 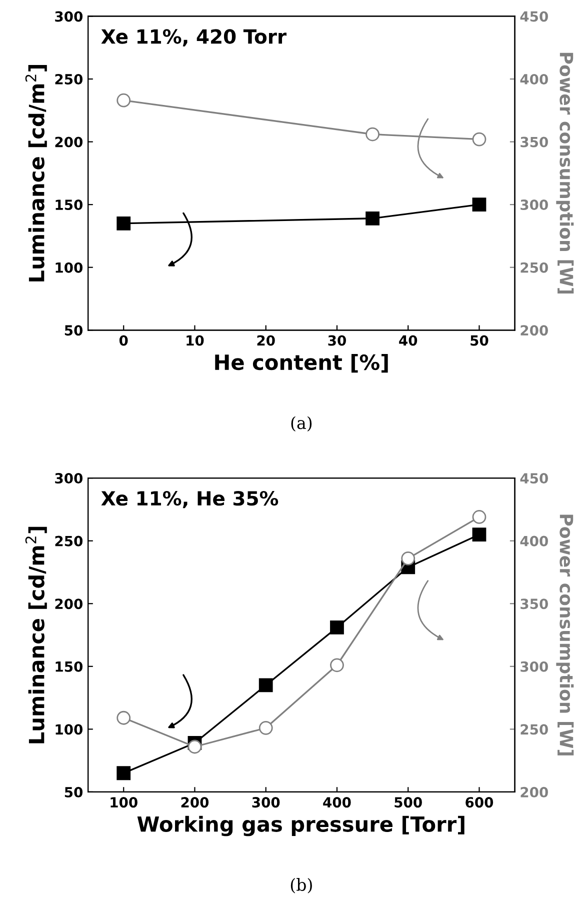 What do you see at coordinates (337, 340) in the screenshot?
I see `x-tick-label: 30` at bounding box center [337, 340].